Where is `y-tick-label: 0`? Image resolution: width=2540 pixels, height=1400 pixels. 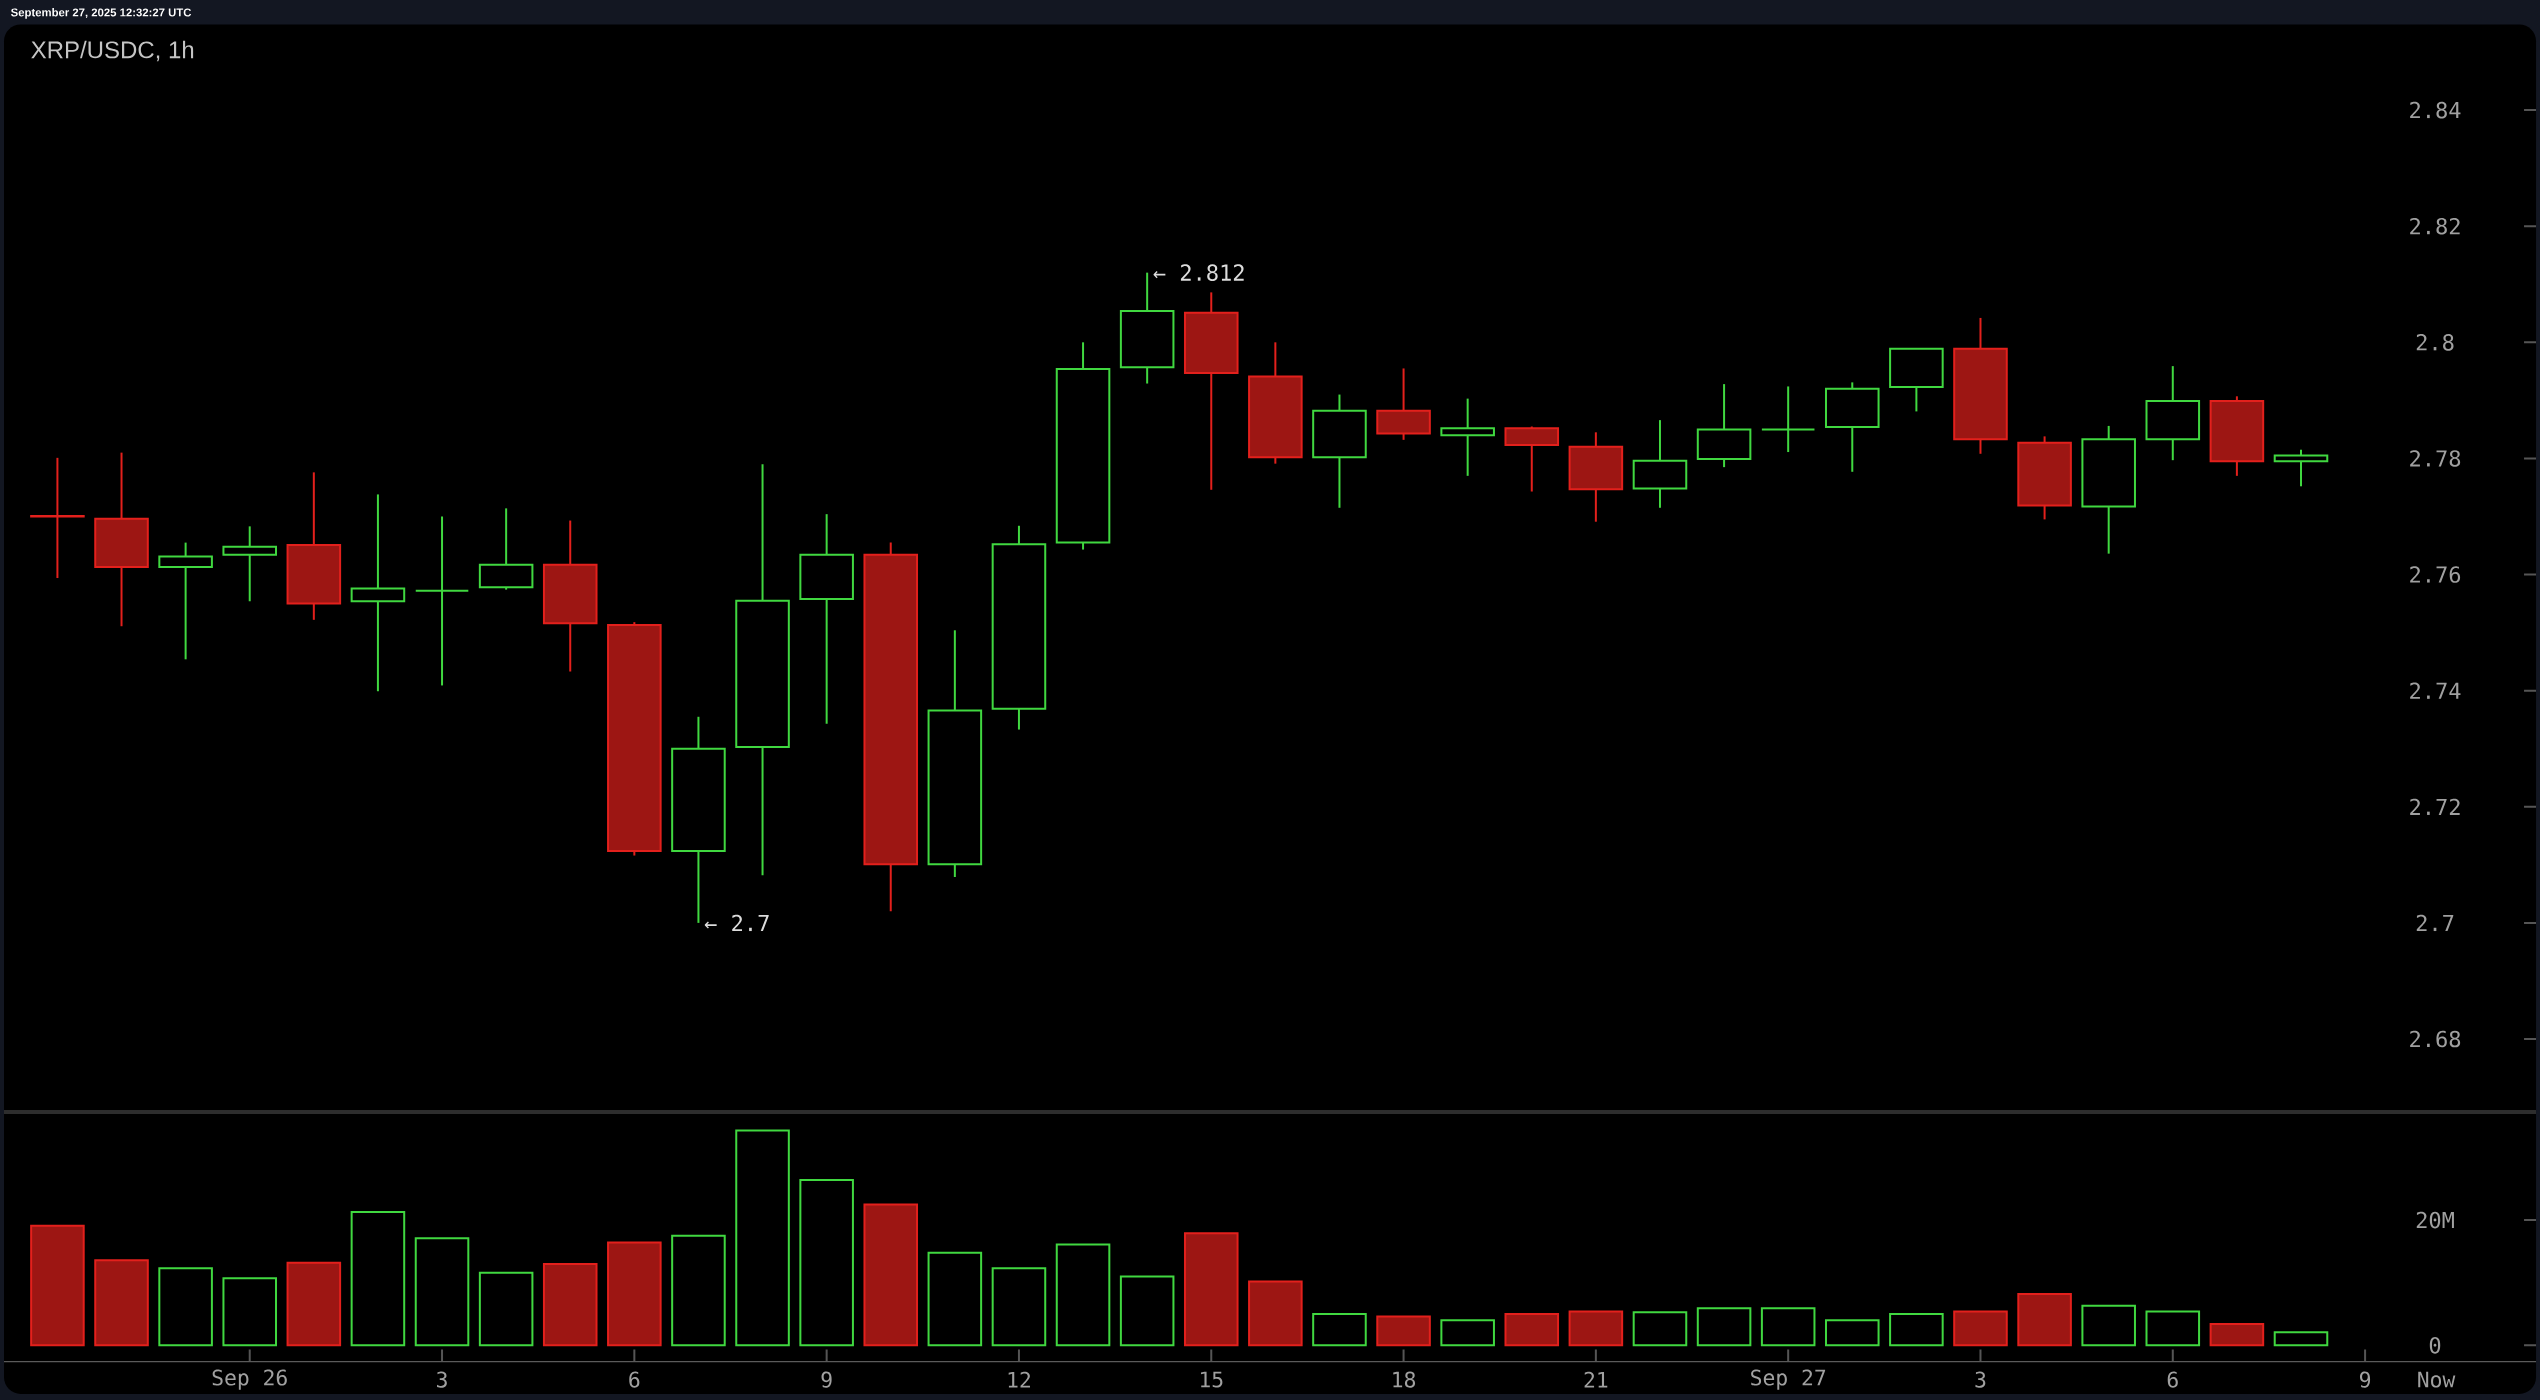
y-tick-label: 0 is located at coordinates (2435, 1345).